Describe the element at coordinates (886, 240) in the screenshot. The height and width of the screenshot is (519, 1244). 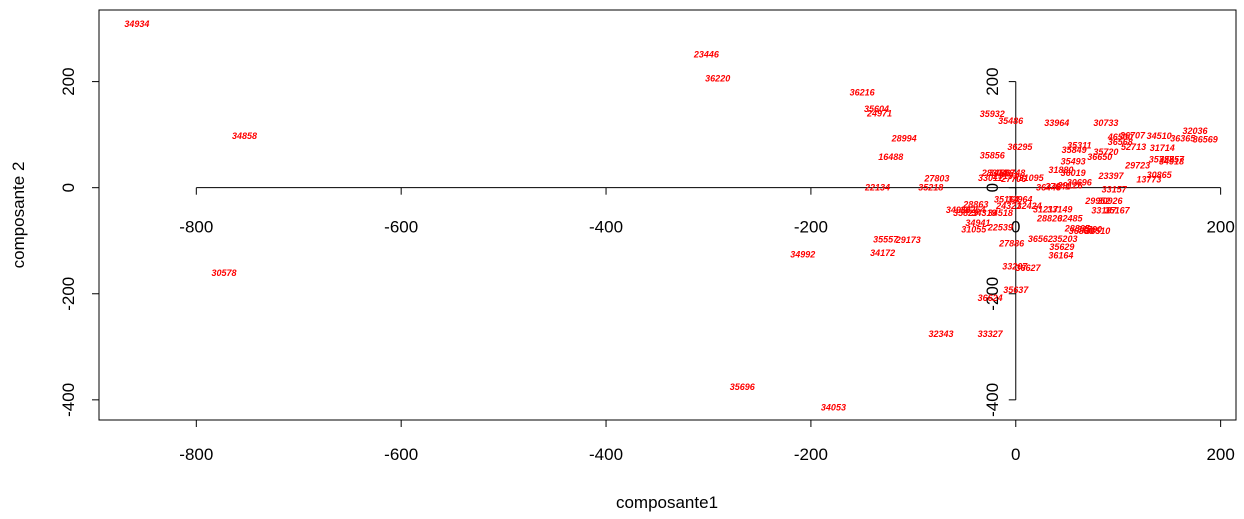
I see `point-label: 35557` at that location.